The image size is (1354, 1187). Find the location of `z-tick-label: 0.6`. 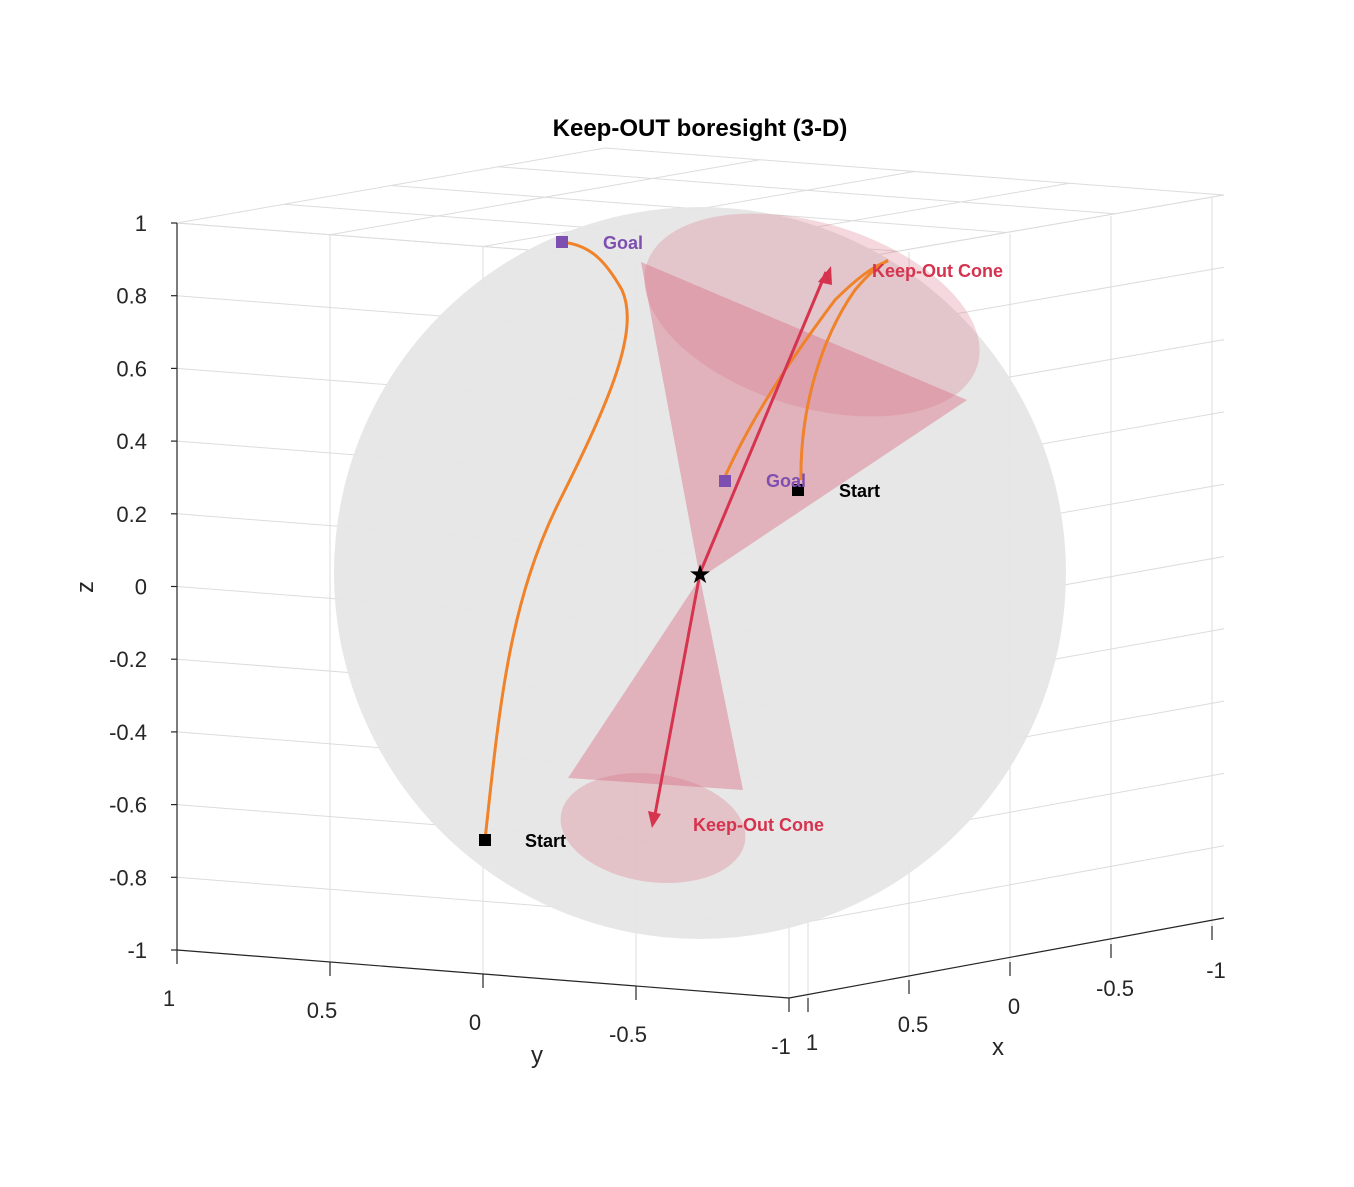

z-tick-label: 0.6 is located at coordinates (131, 368).